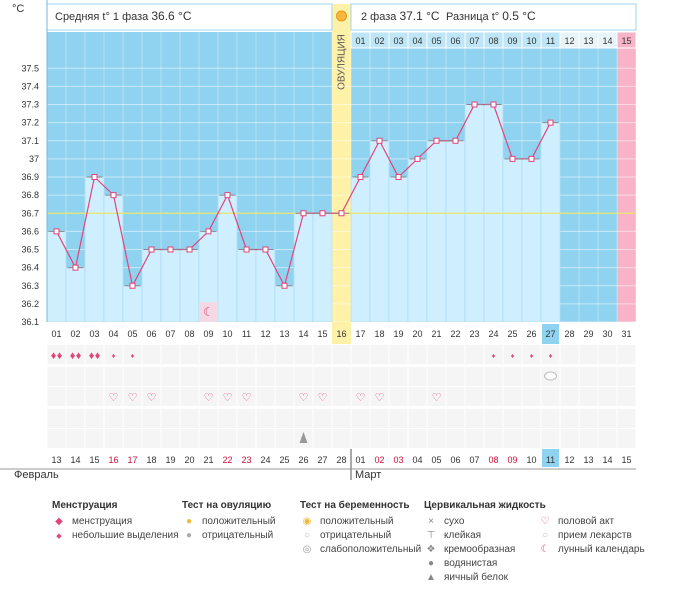 This screenshot has width=675, height=608. I want to click on cycle-day-label: 14, so click(303, 334).